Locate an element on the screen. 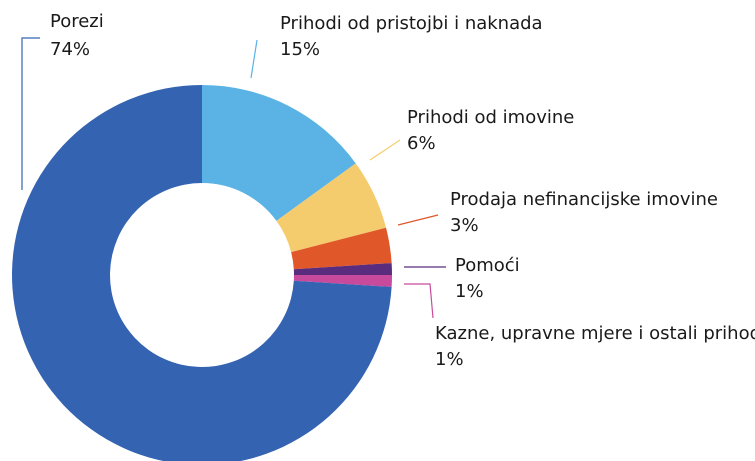 This screenshot has height=461, width=755. slice-value-label: 3% is located at coordinates (464, 225).